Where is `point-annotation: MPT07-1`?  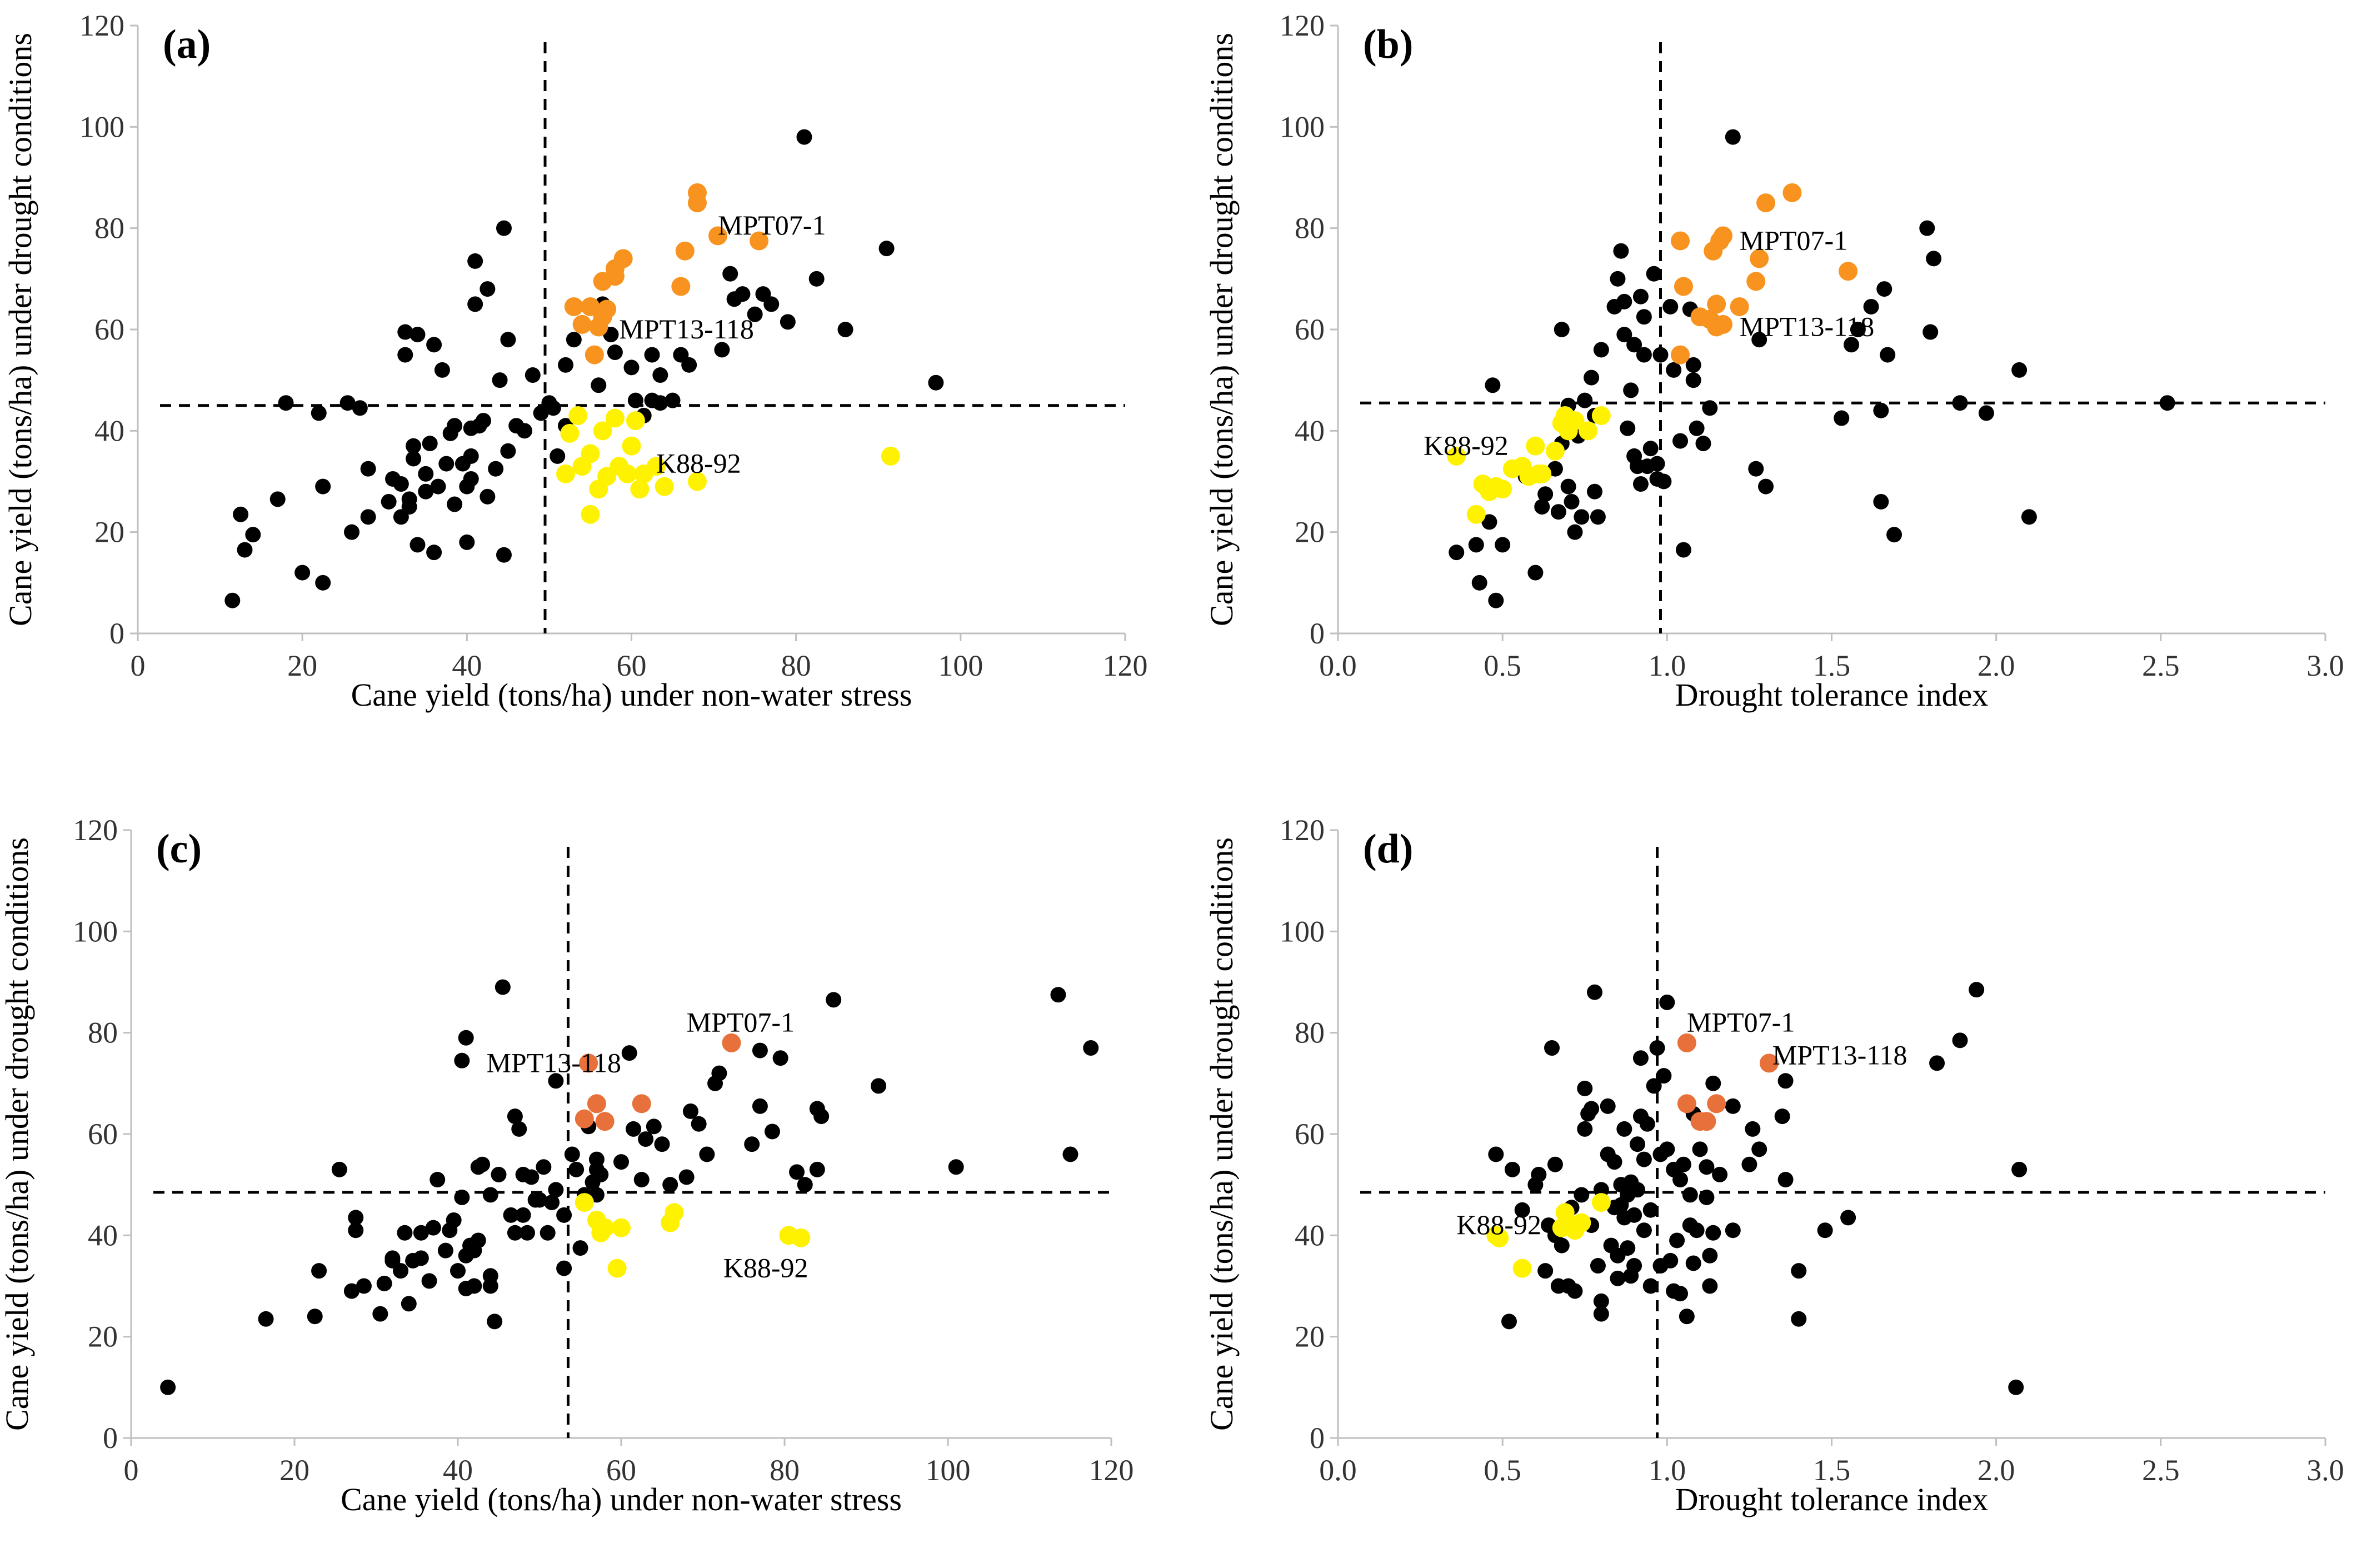 point-annotation: MPT07-1 is located at coordinates (741, 1021).